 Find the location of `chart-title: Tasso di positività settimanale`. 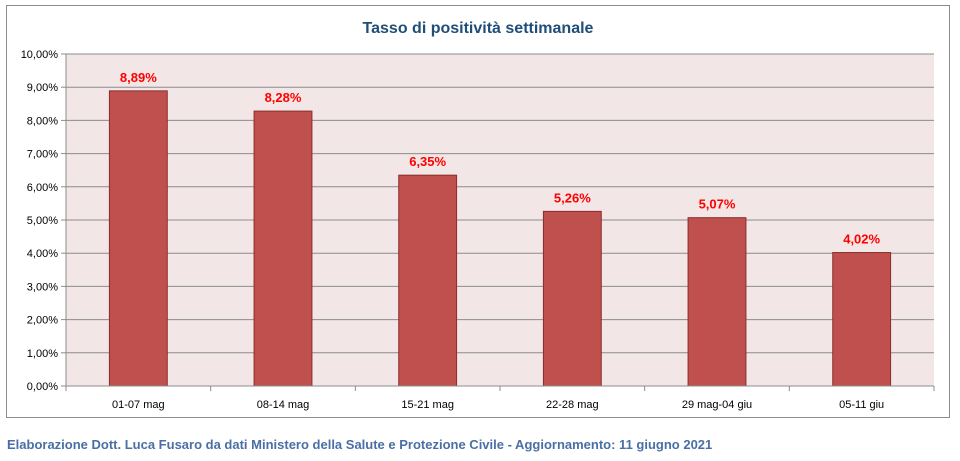

chart-title: Tasso di positività settimanale is located at coordinates (478, 28).